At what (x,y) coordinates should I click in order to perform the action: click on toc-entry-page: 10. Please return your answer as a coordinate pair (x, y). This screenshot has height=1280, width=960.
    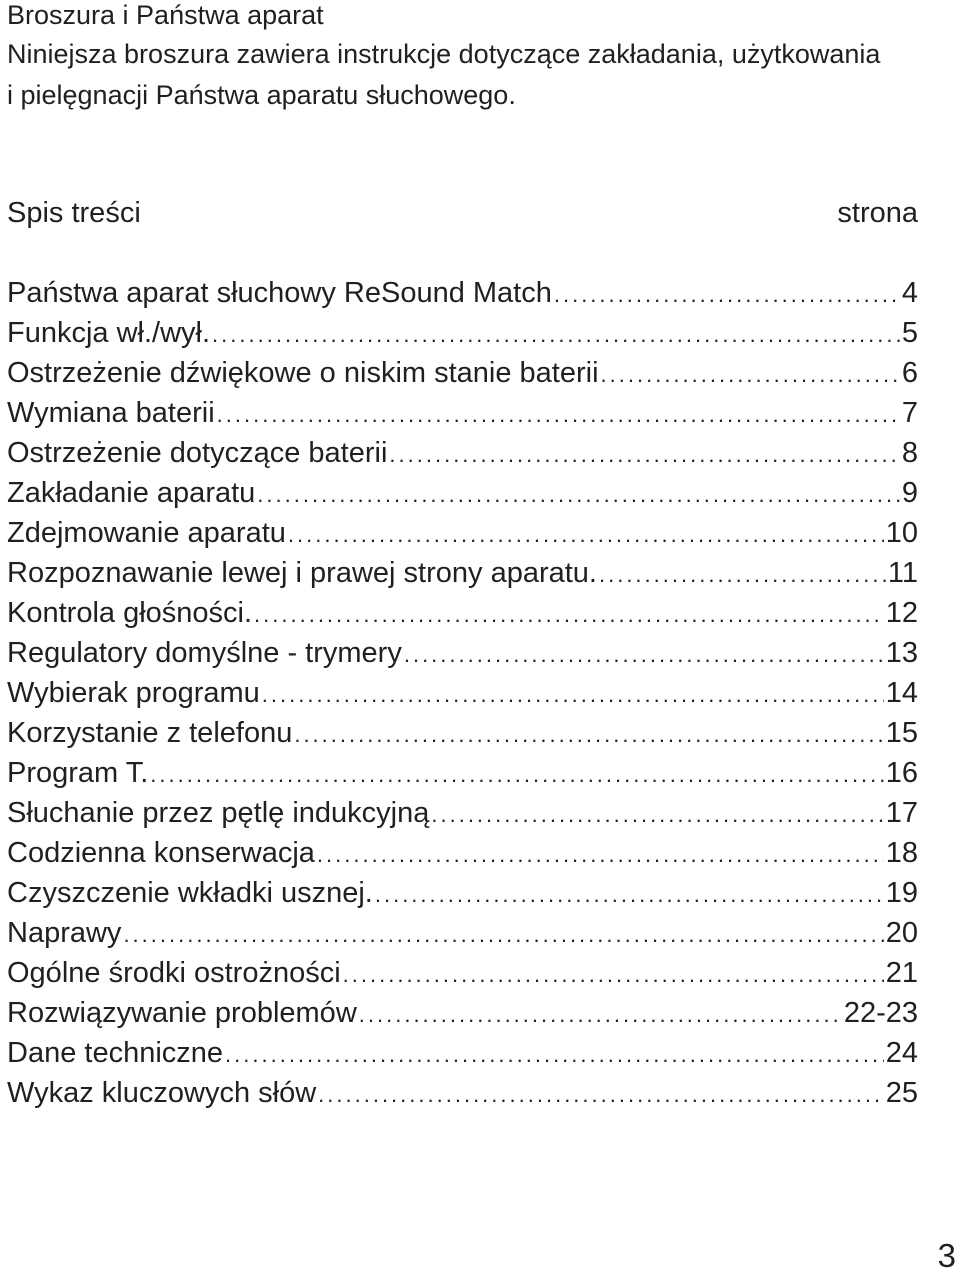
    Looking at the image, I should click on (901, 533).